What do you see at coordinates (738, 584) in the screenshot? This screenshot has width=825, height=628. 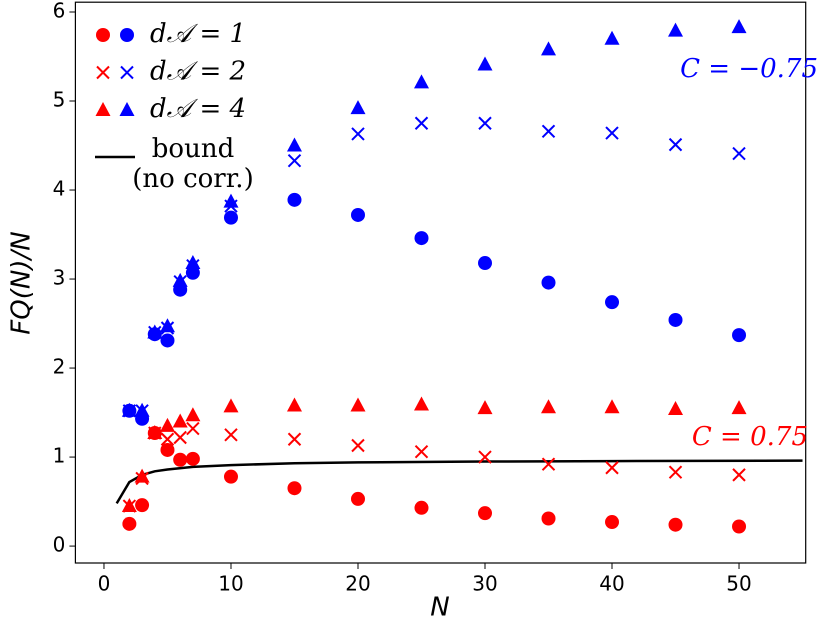 I see `x-tick-label: 50` at bounding box center [738, 584].